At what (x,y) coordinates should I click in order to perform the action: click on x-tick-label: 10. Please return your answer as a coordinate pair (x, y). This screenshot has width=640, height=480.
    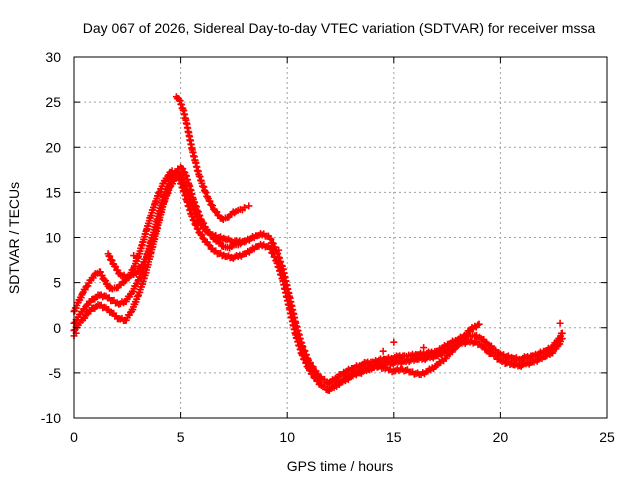
    Looking at the image, I should click on (287, 437).